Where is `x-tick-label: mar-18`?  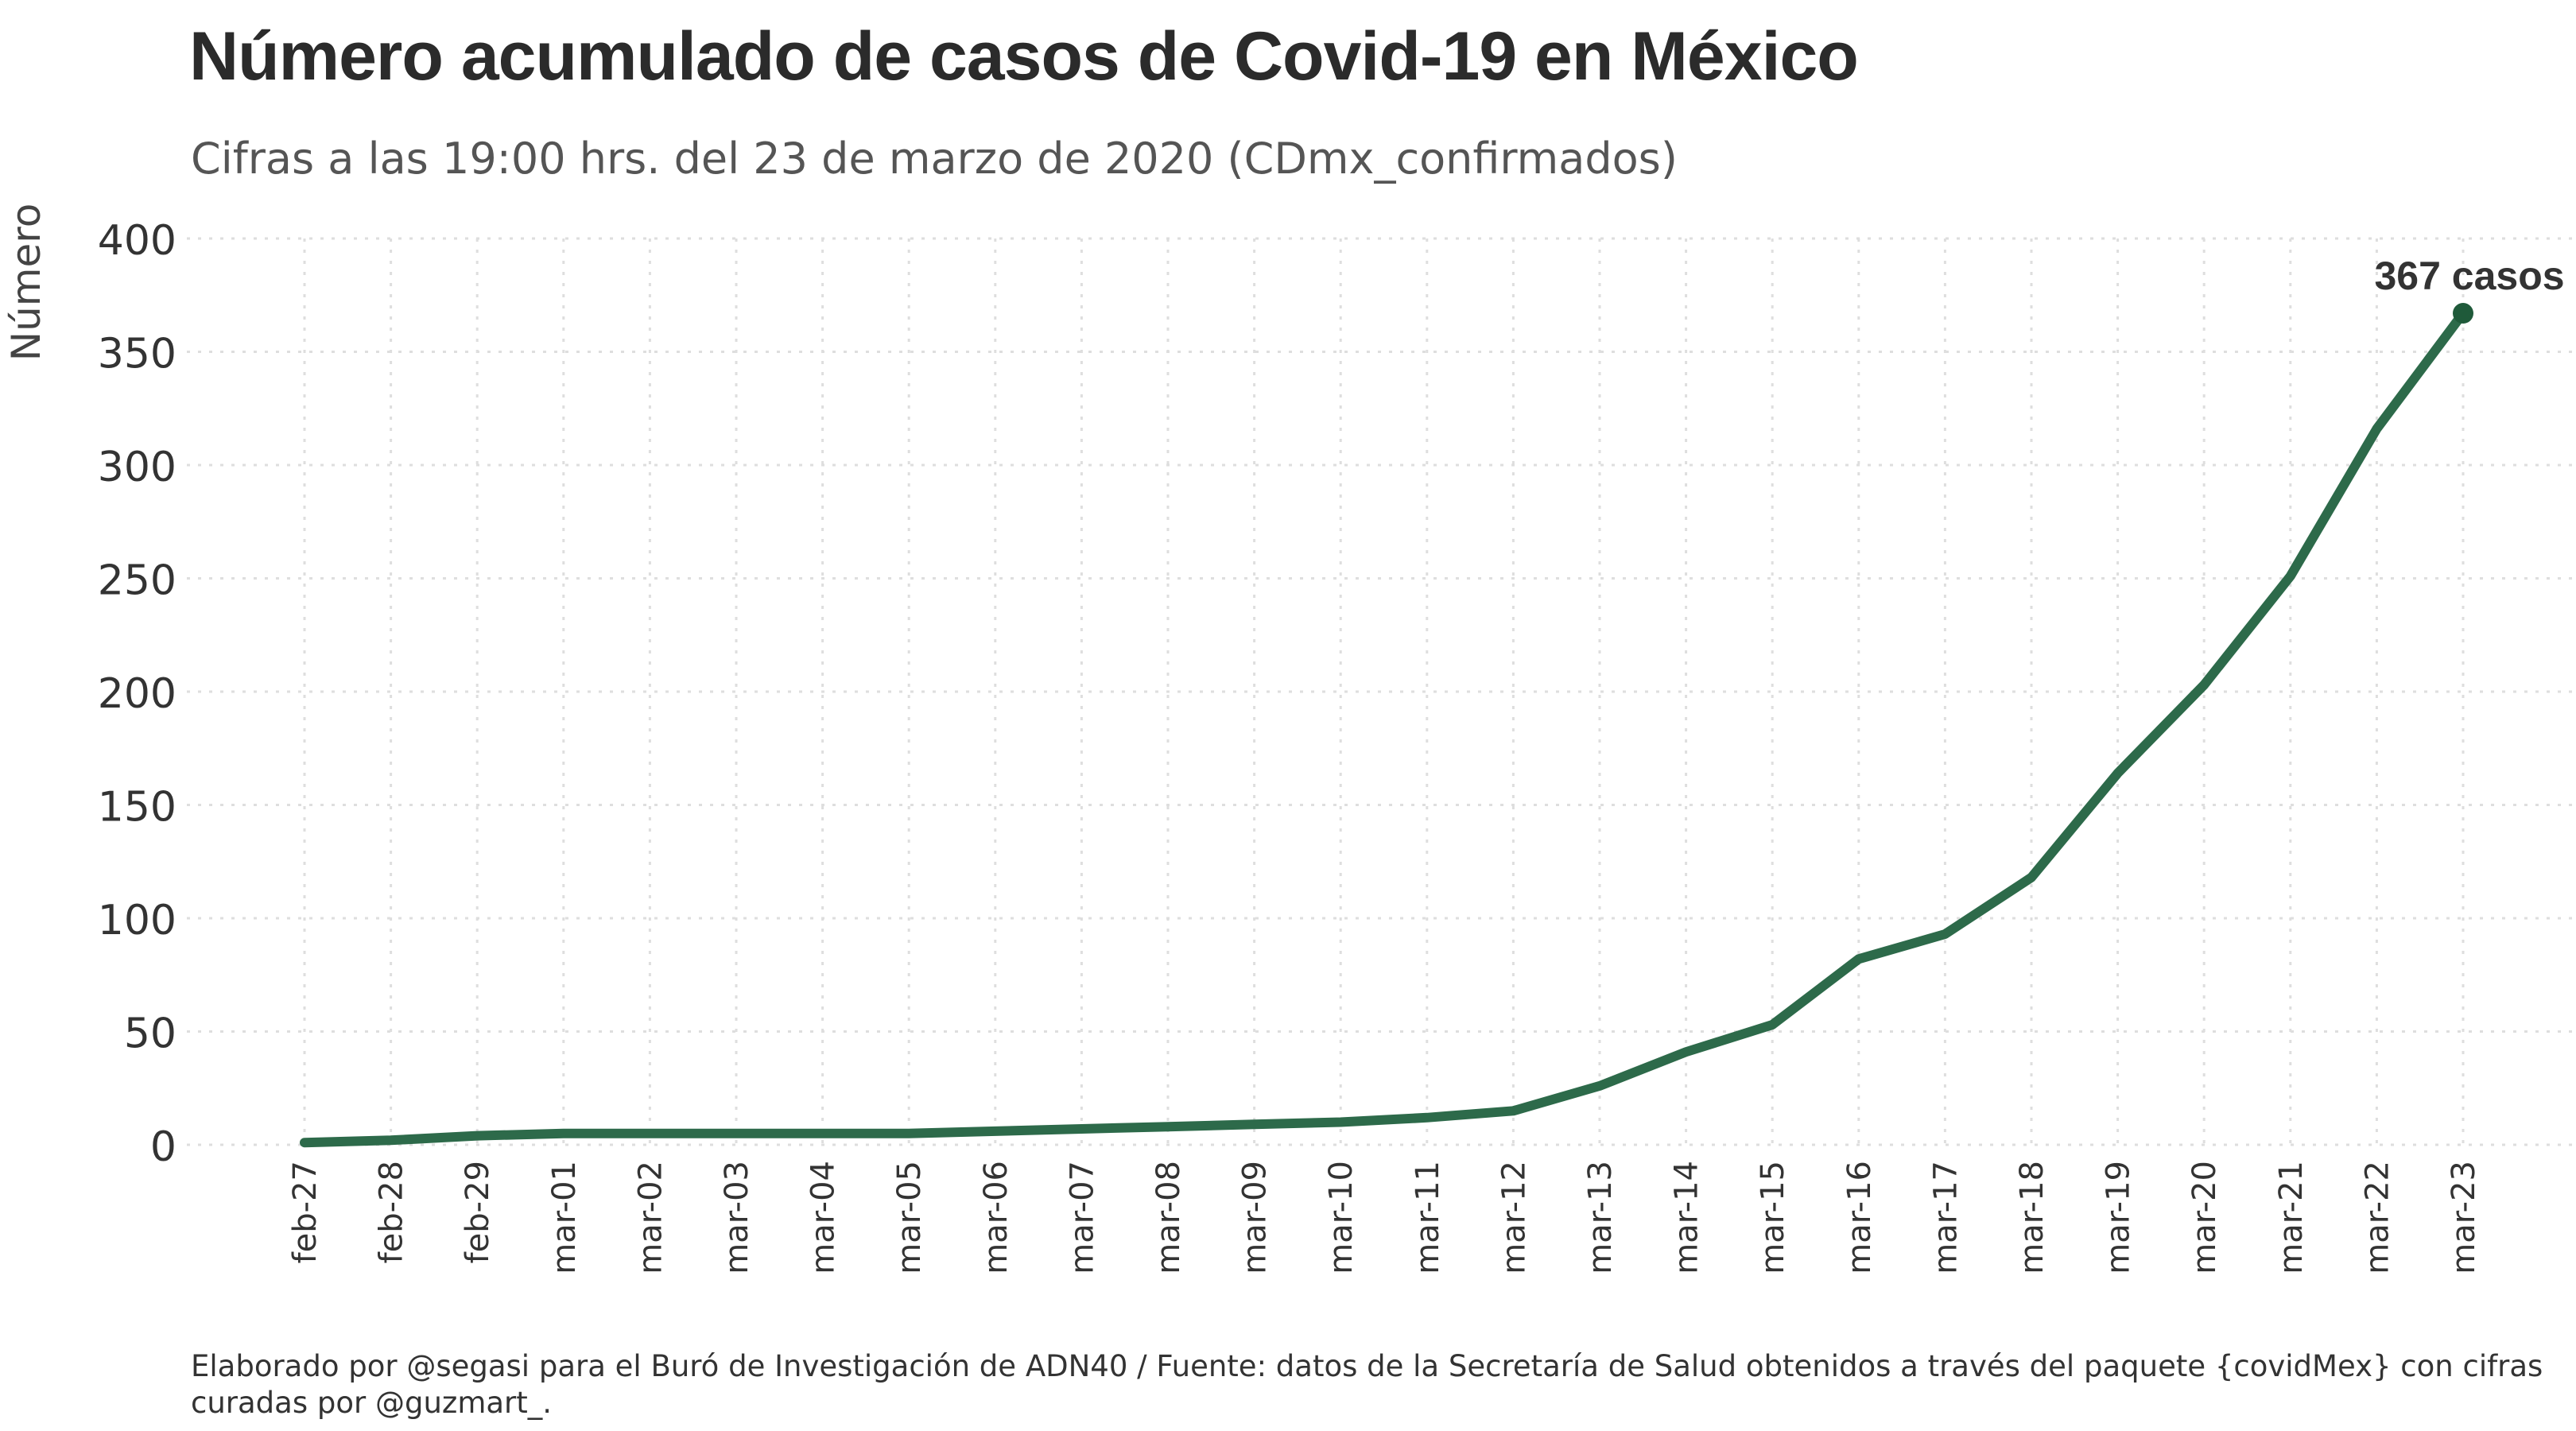
x-tick-label: mar-18 is located at coordinates (2032, 1217).